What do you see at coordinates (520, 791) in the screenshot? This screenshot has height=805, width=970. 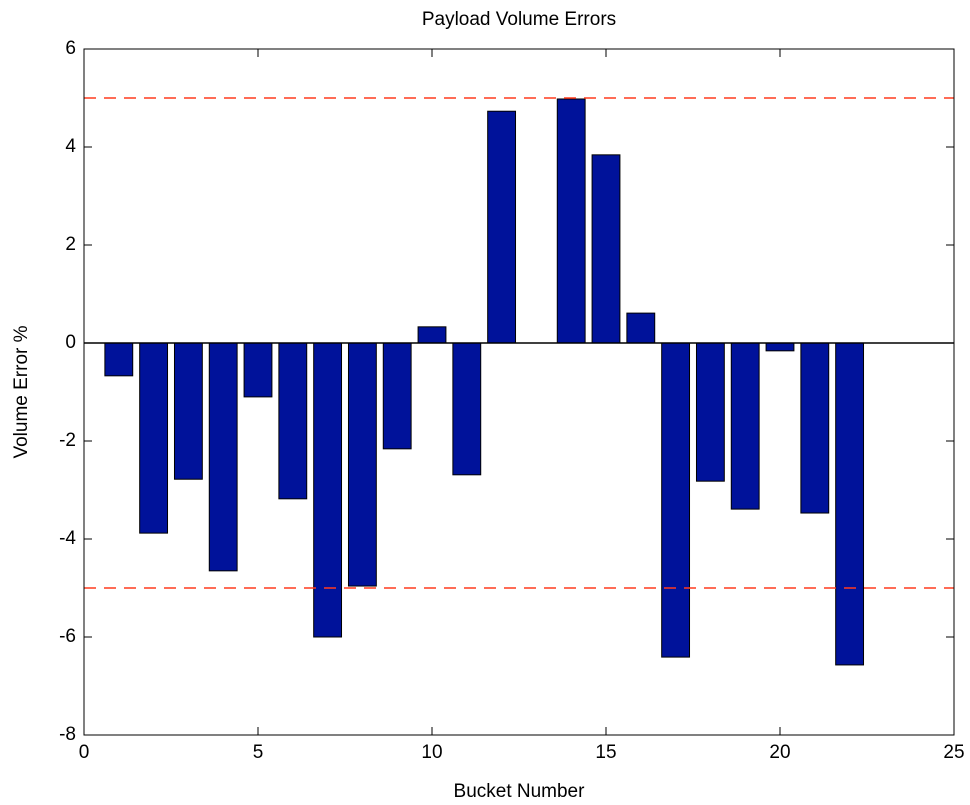 I see `x-axis-label: Bucket Number` at bounding box center [520, 791].